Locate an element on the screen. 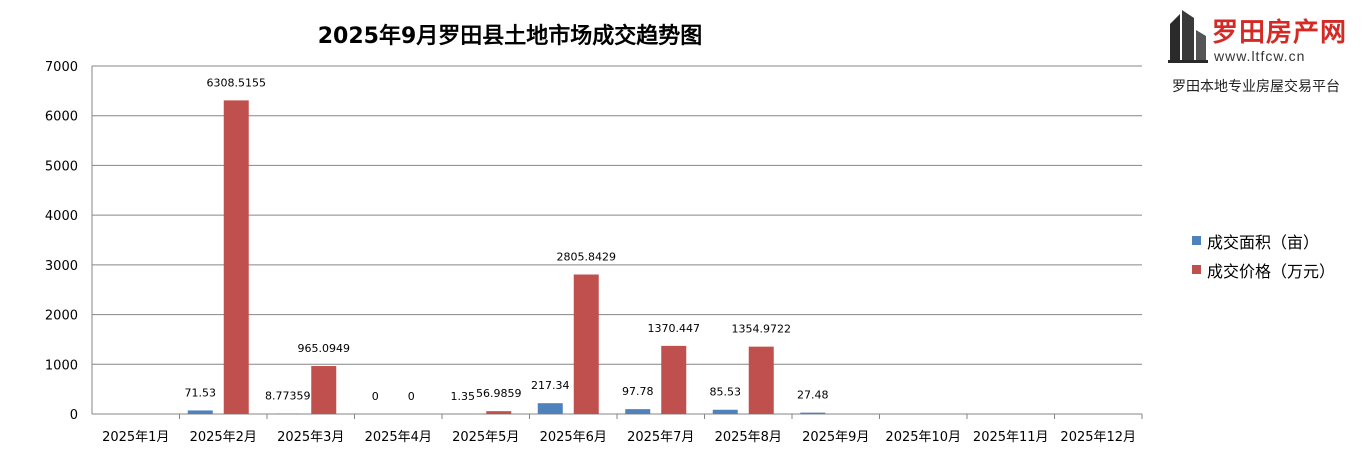 The height and width of the screenshot is (454, 1364). building-logo-icon is located at coordinates (1188, 36).